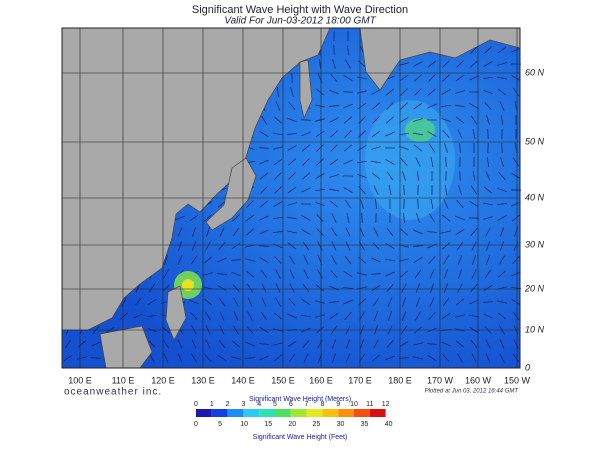 This screenshot has height=450, width=600. I want to click on feet-tick: 40, so click(389, 424).